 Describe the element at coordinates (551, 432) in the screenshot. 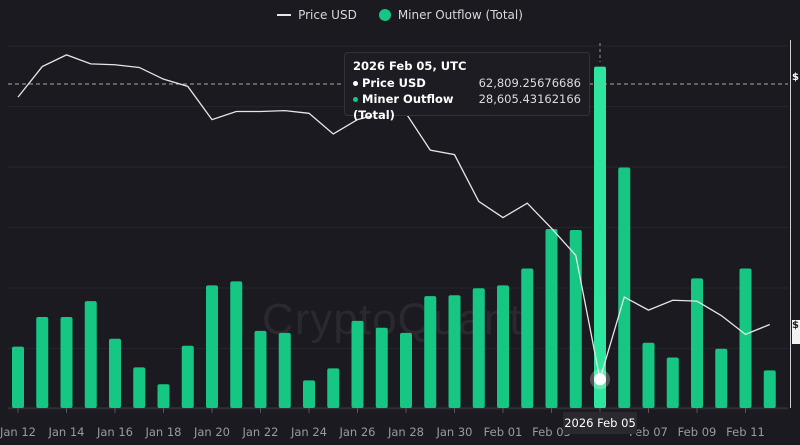

I see `x-tick-label: Feb 03` at that location.